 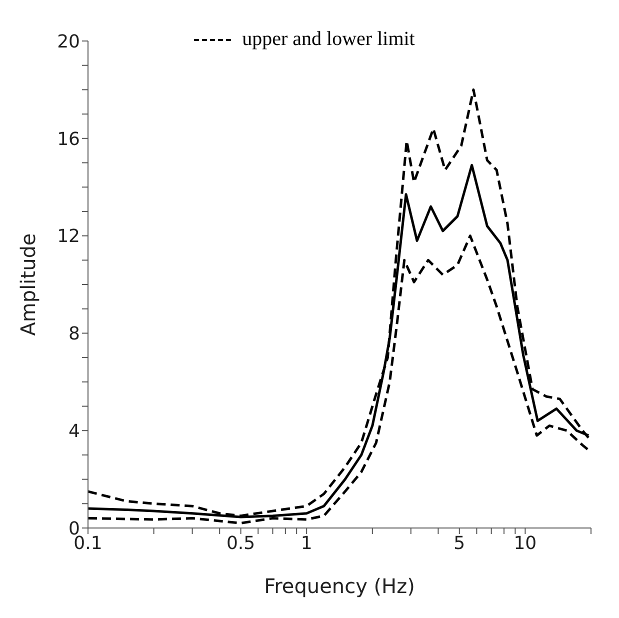 I want to click on y-tick-label: 16, so click(x=68, y=139).